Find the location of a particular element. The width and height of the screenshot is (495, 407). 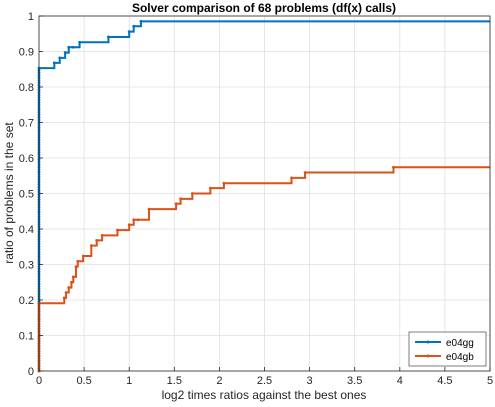

x-tick-label: 4.5 is located at coordinates (444, 381).